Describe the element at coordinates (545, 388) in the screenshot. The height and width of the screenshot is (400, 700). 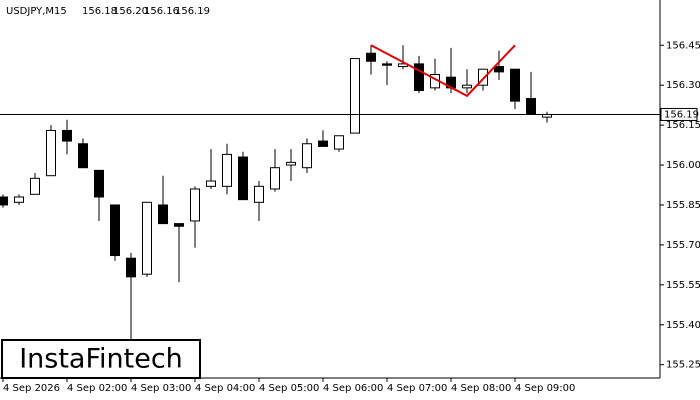
I see `x-tick-label: 4 Sep 09:00` at that location.